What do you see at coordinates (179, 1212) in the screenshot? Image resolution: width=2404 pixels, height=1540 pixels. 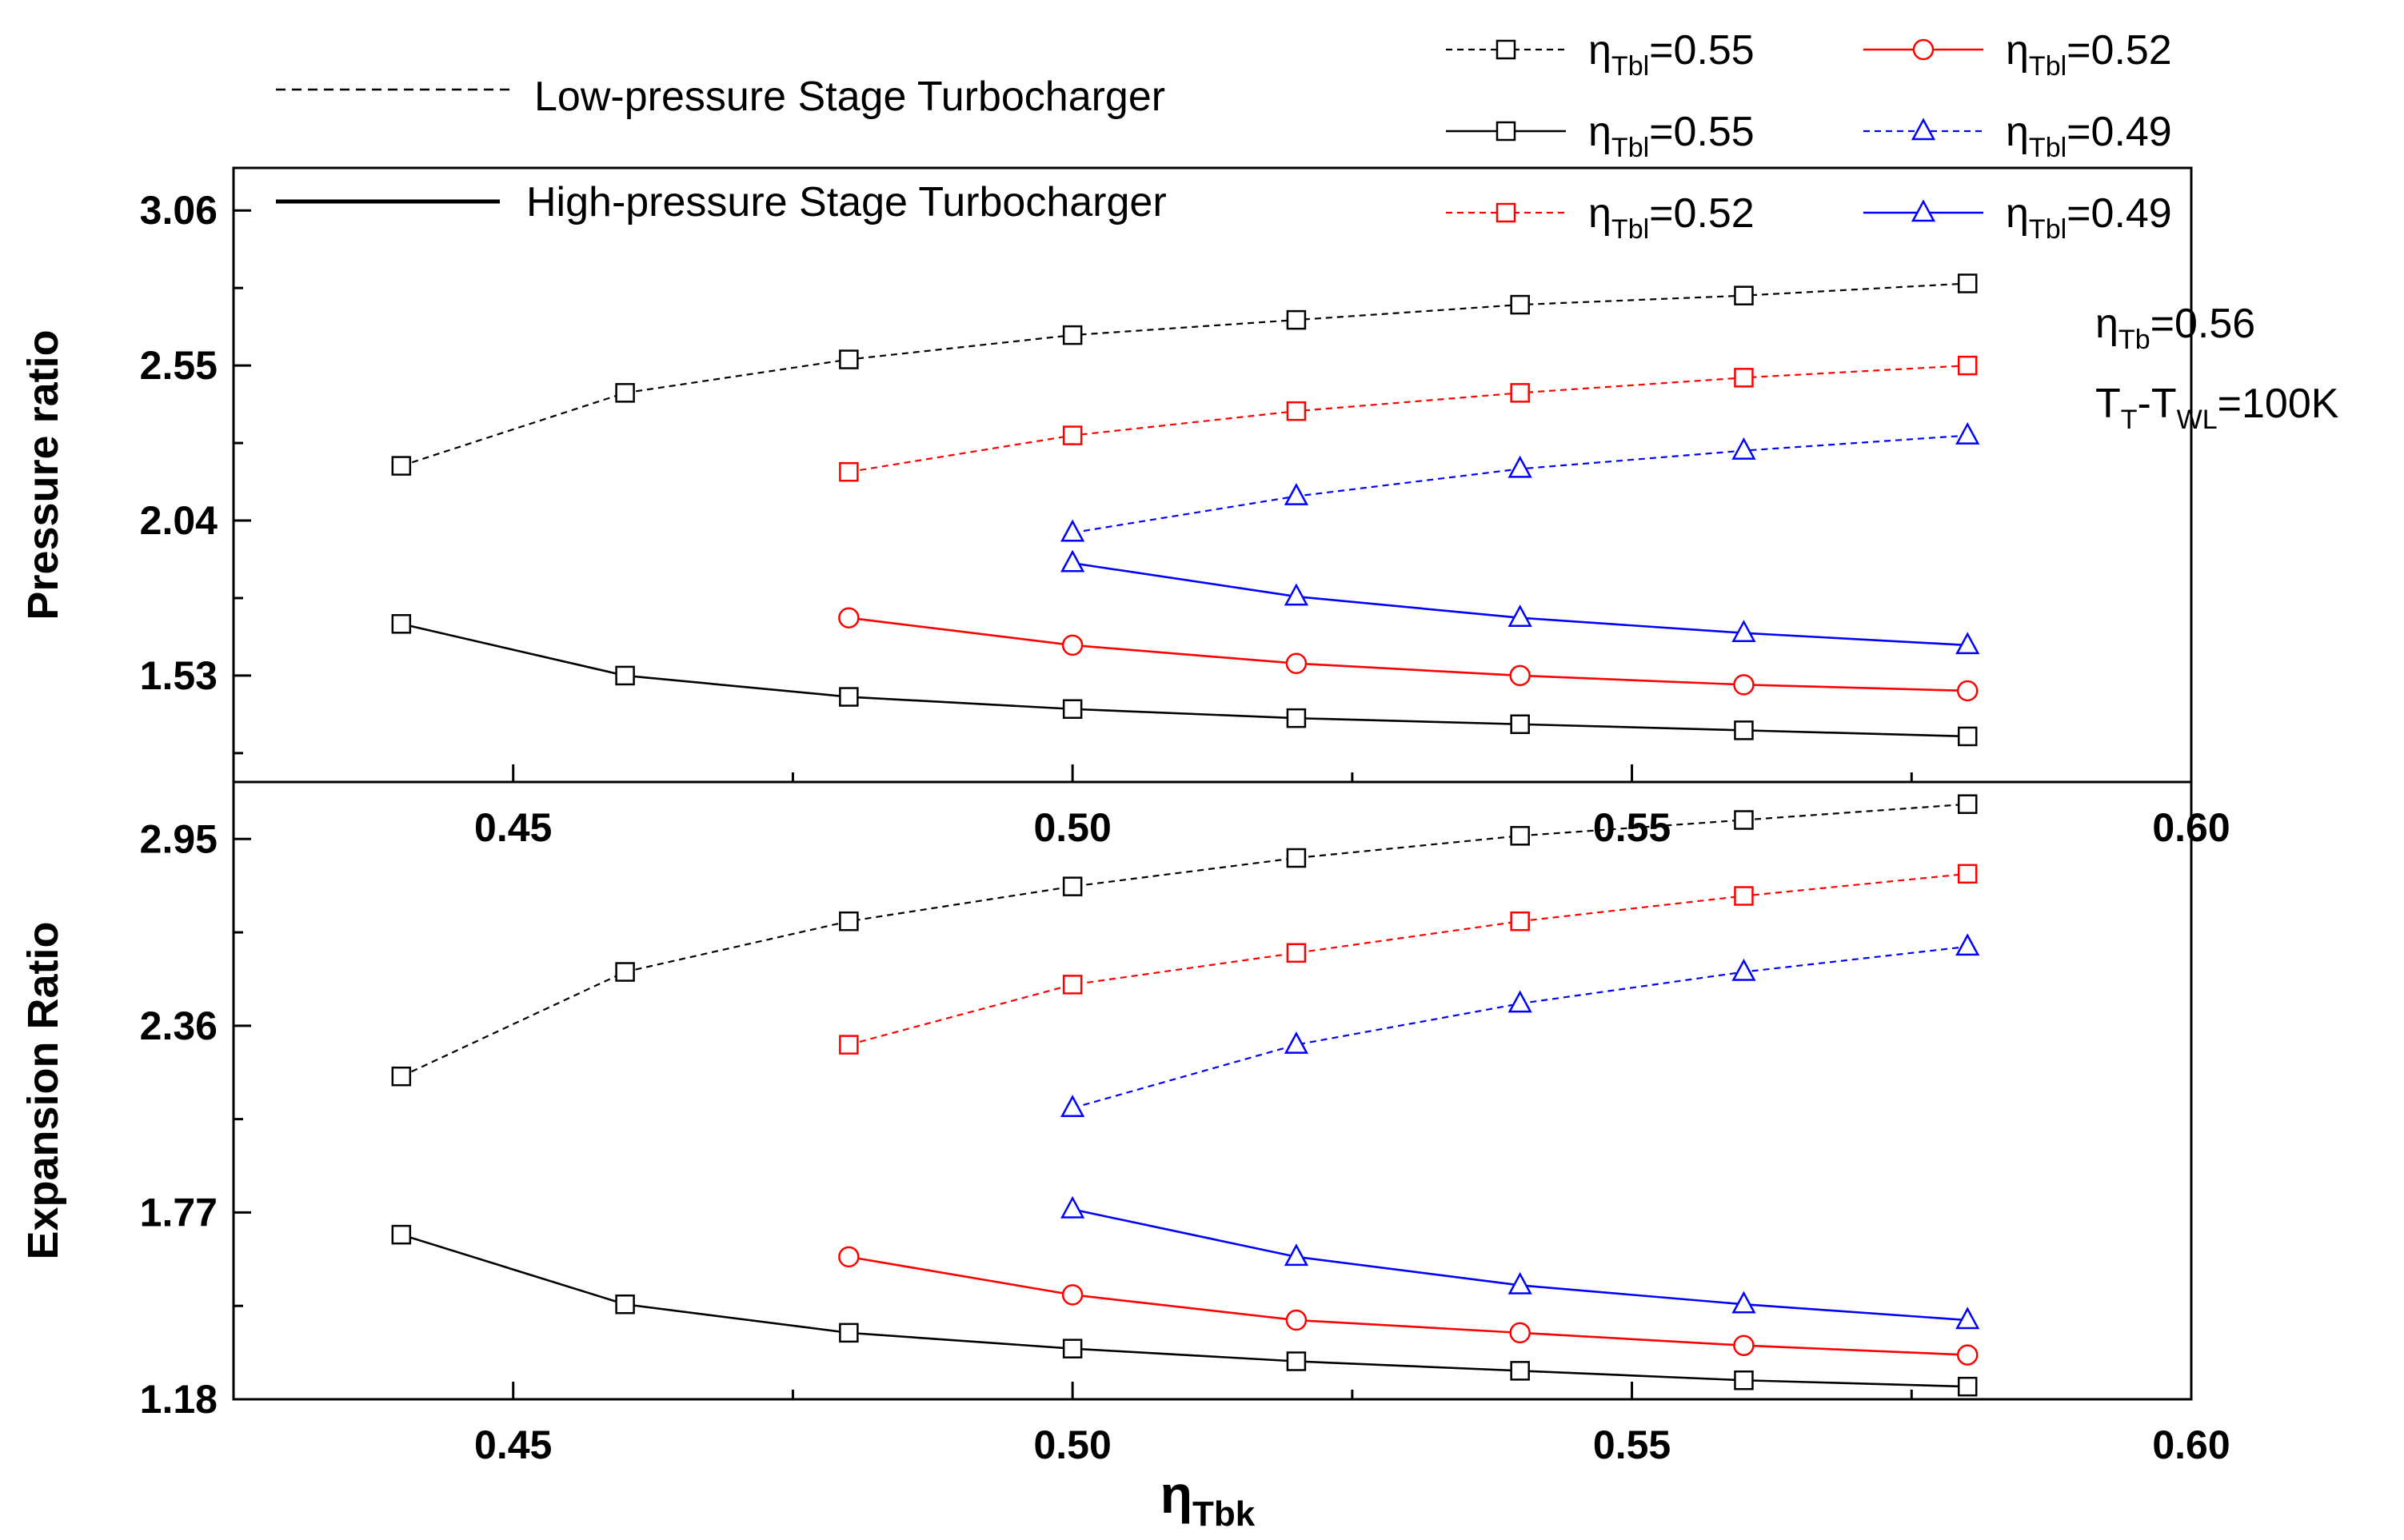 I see `y-tick-label: 1.77` at bounding box center [179, 1212].